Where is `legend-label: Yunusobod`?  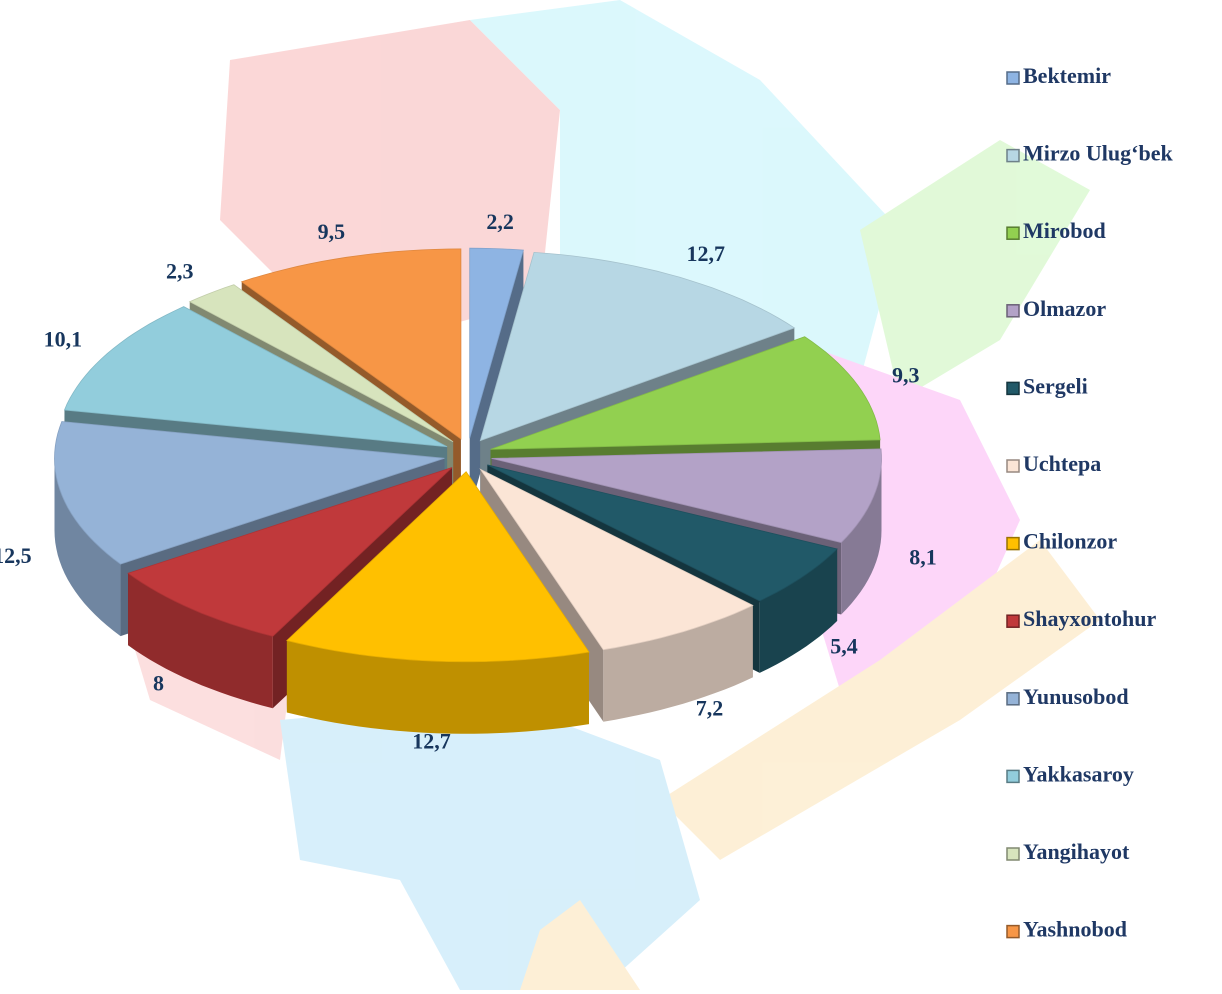 legend-label: Yunusobod is located at coordinates (1076, 696).